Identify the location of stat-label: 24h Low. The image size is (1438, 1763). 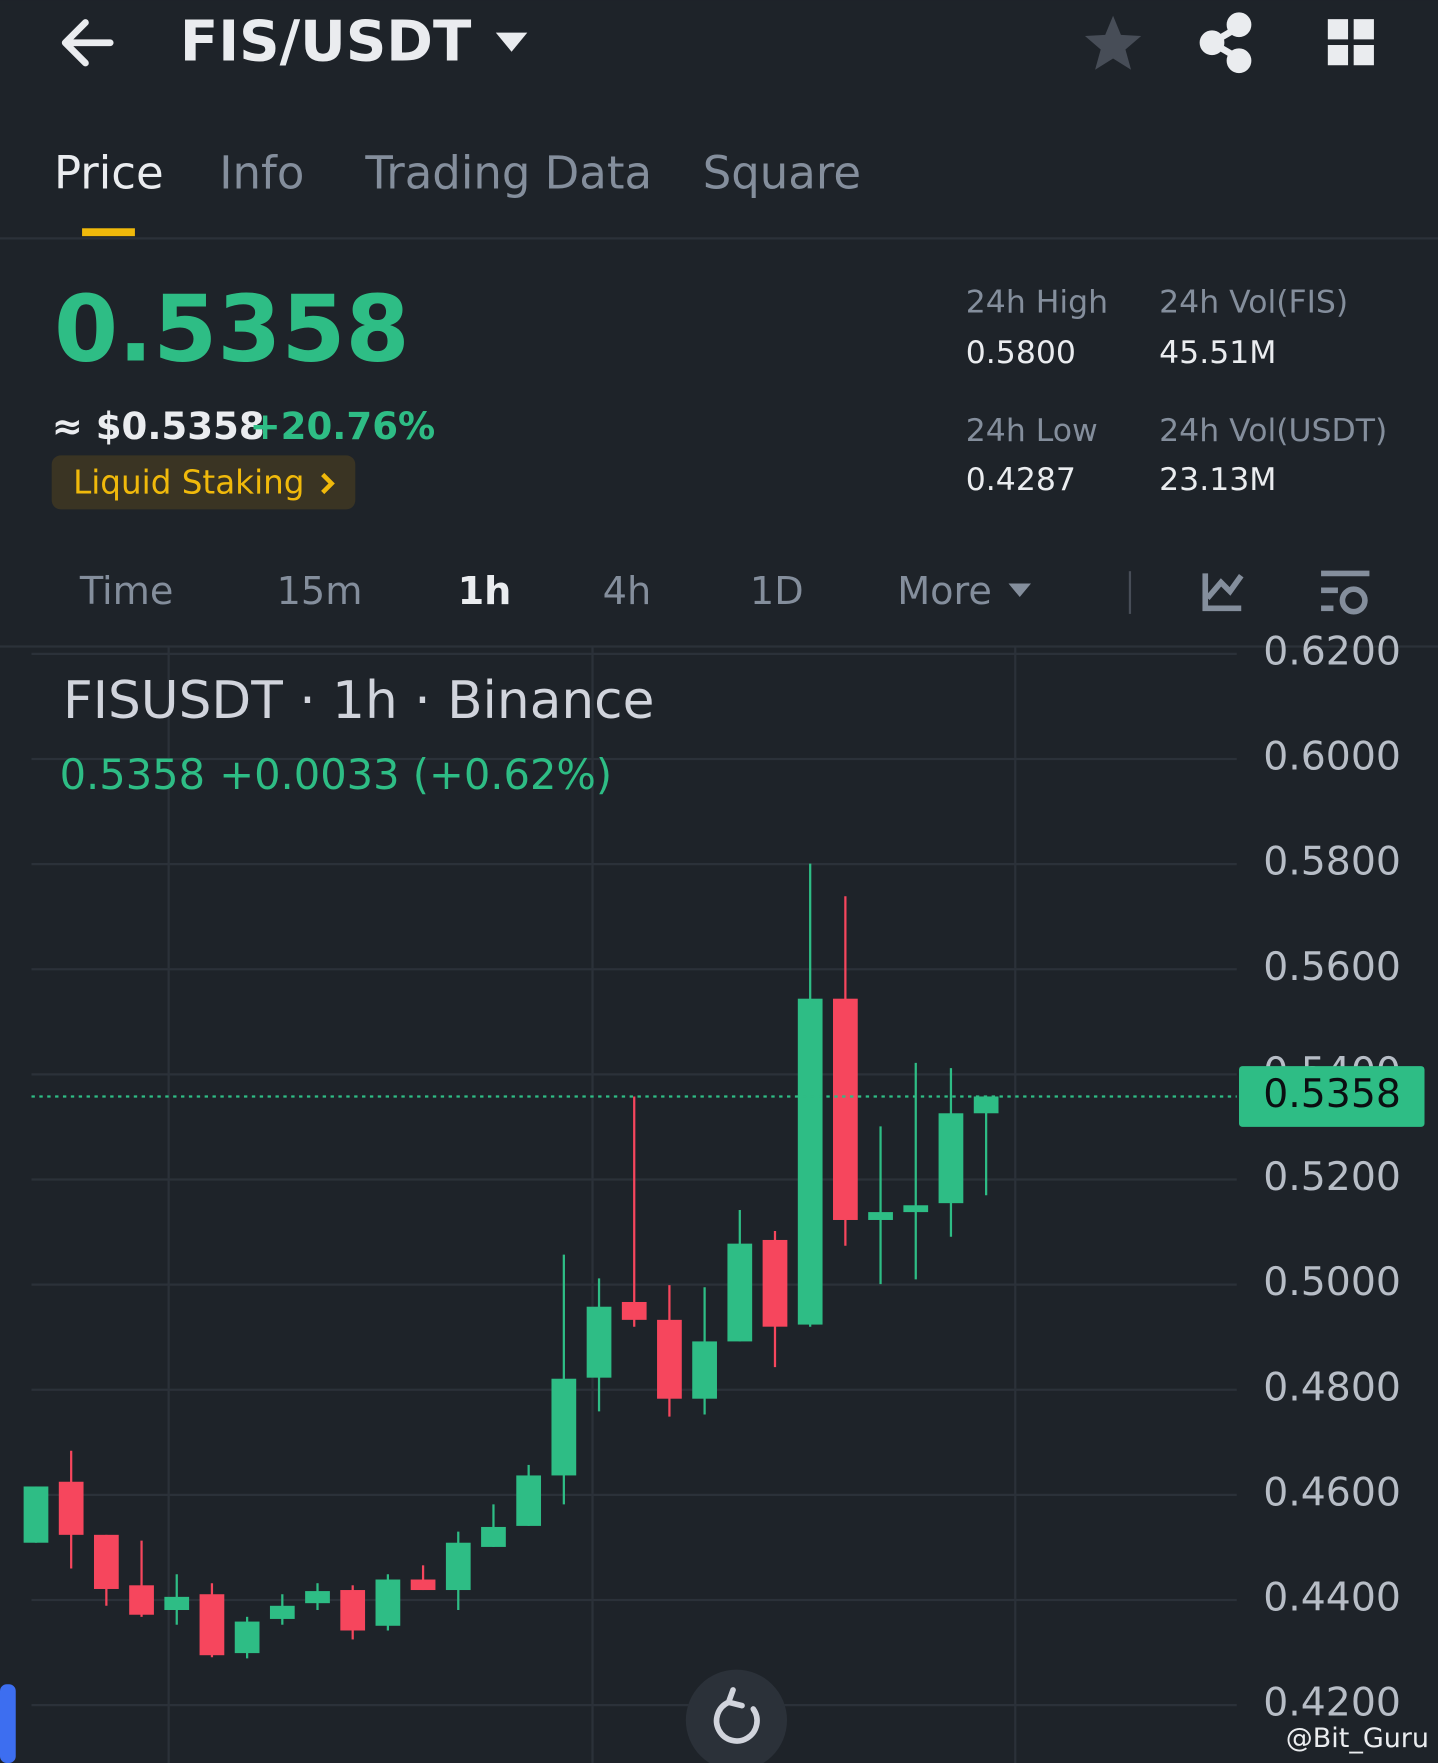
(1032, 431).